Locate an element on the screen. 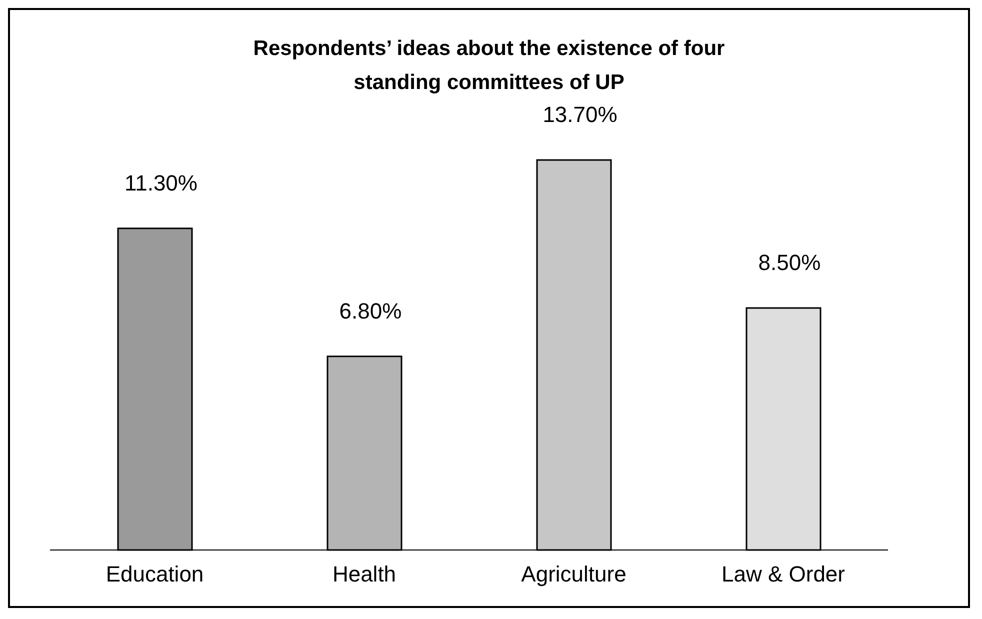  data-label: 13.70% is located at coordinates (580, 114).